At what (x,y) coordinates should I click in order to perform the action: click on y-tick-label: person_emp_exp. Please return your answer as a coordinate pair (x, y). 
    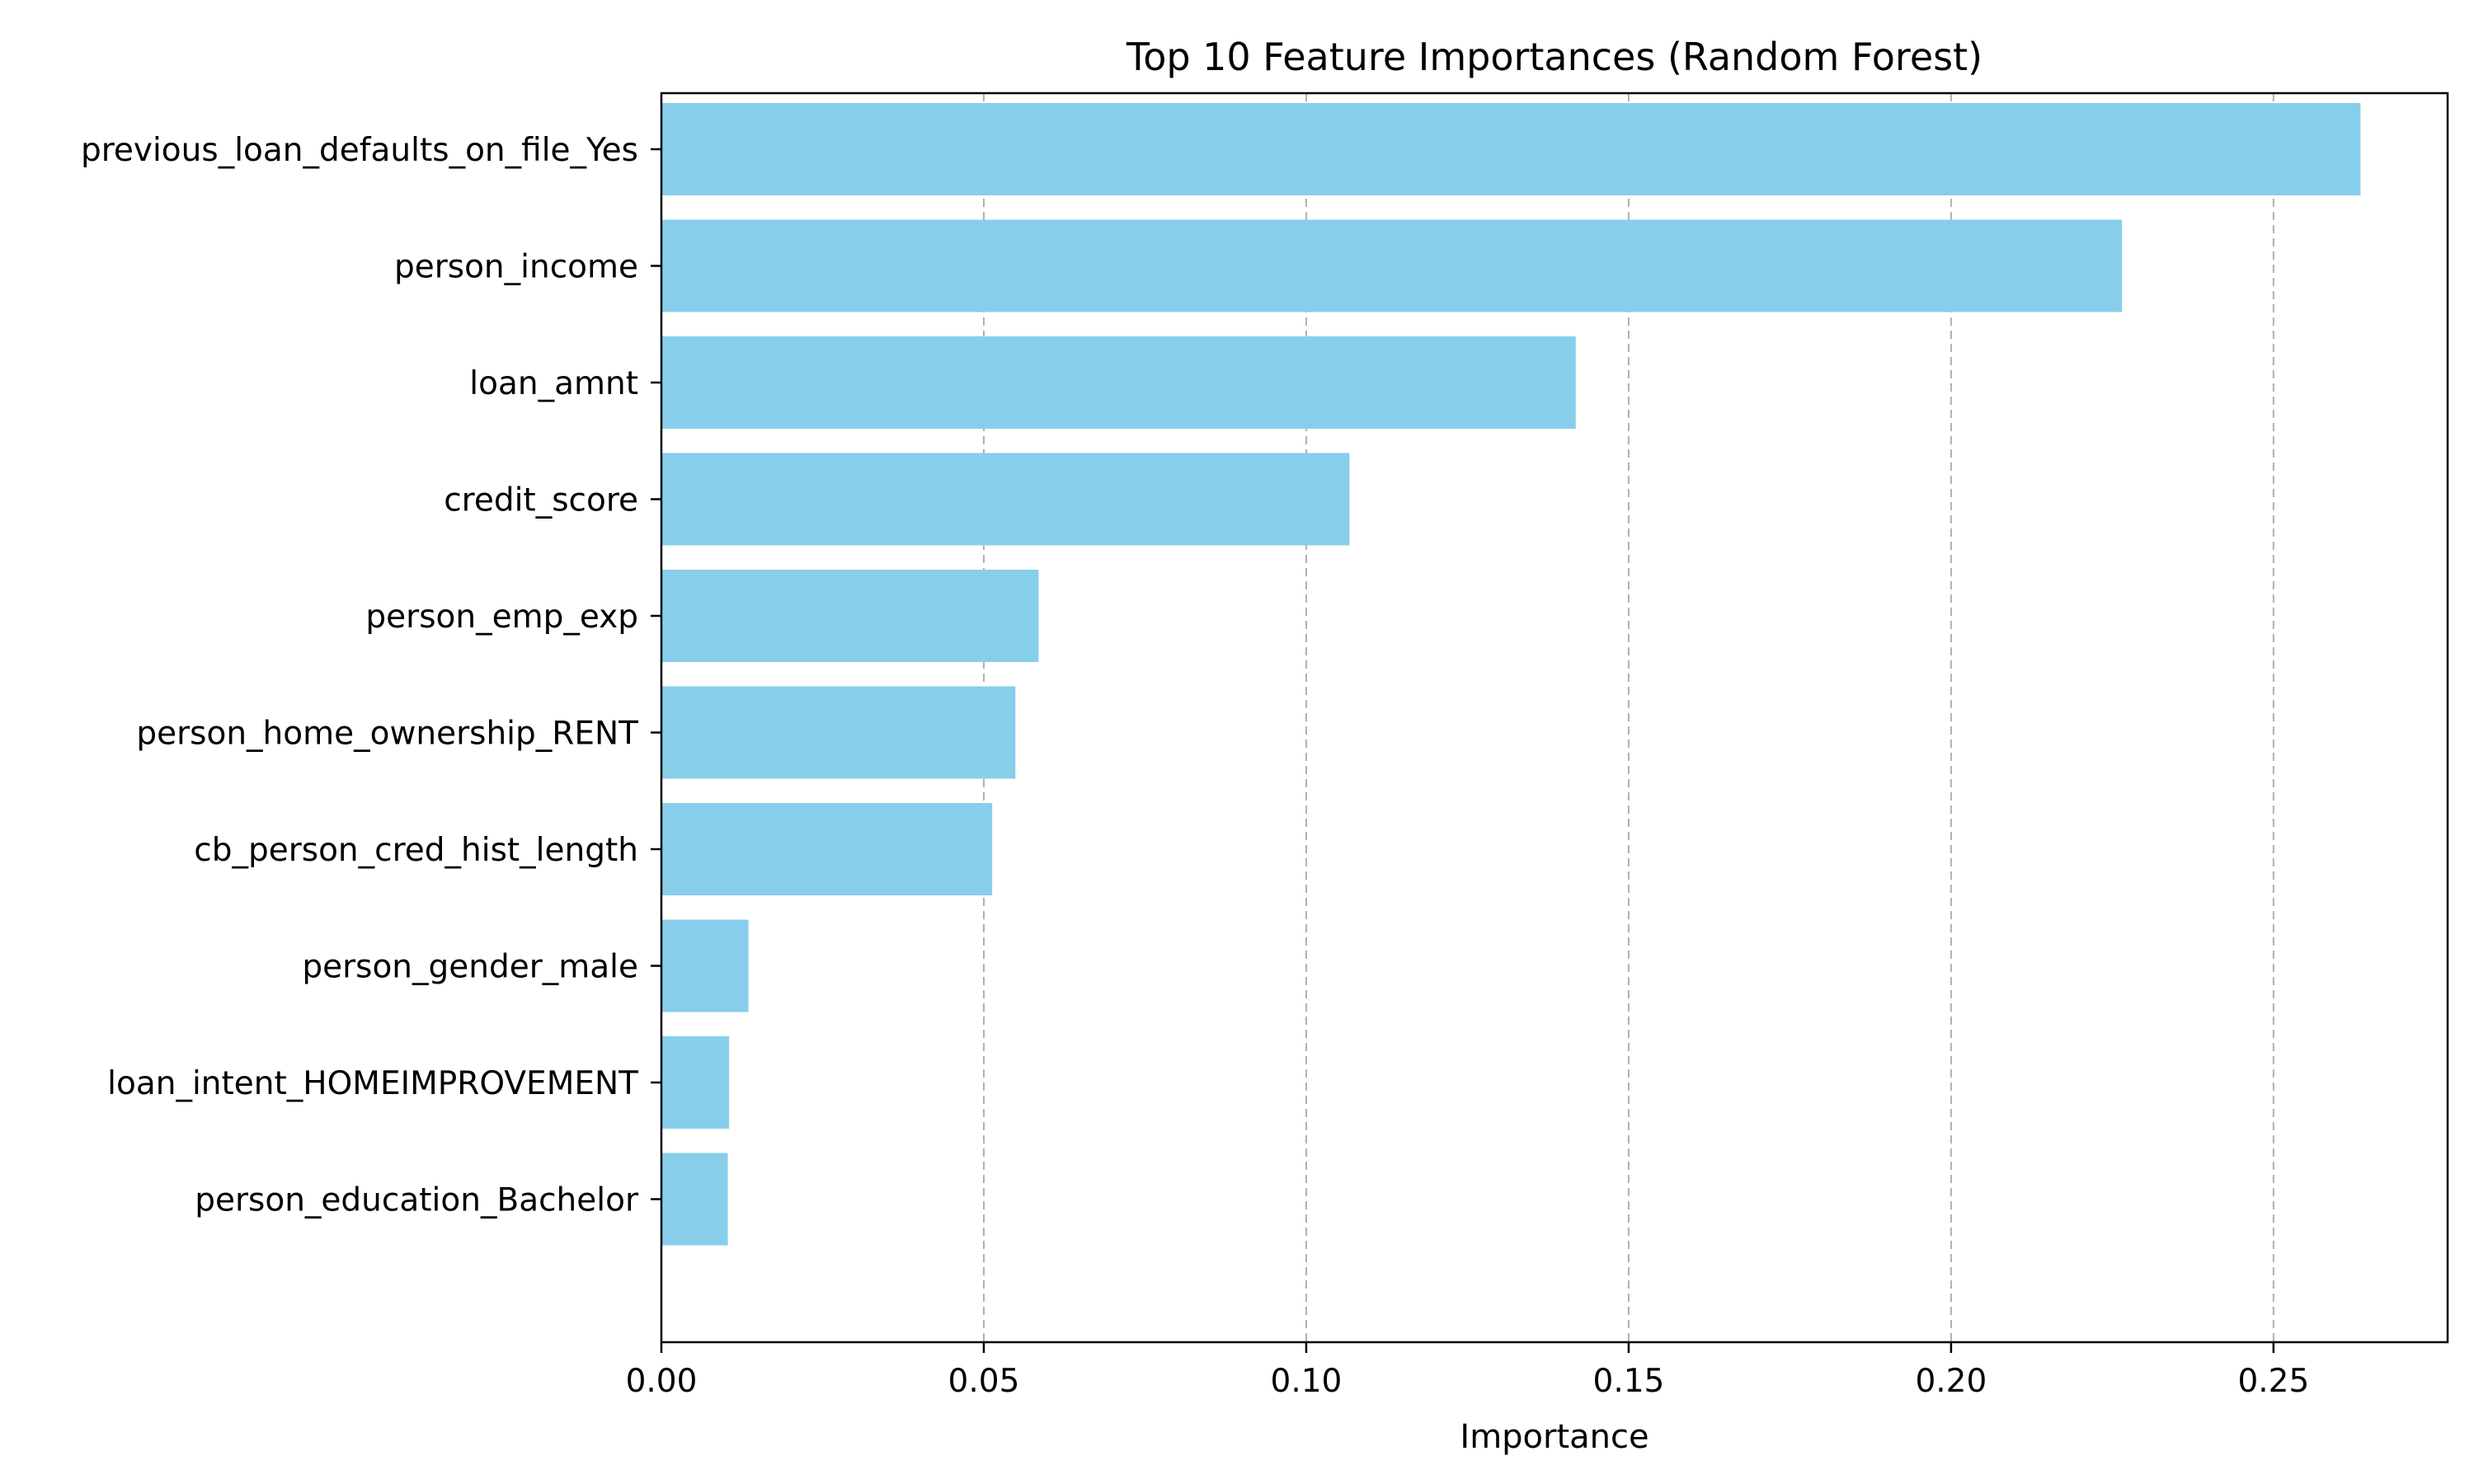
    Looking at the image, I should click on (501, 617).